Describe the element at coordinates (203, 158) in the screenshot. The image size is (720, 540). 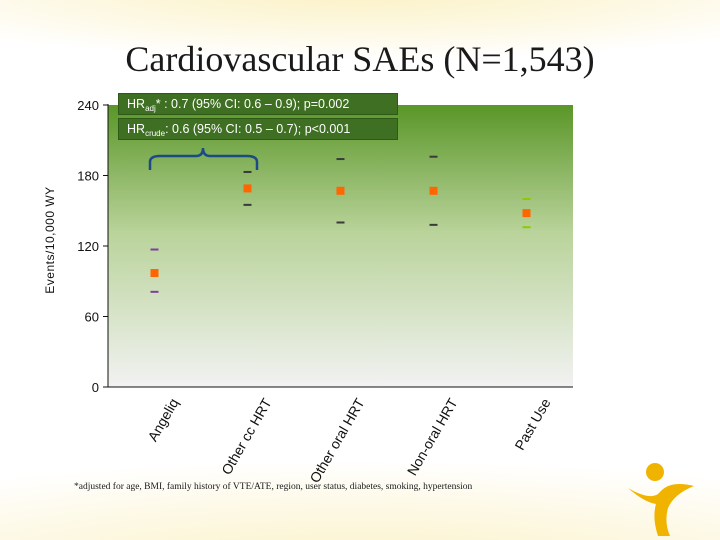
I see `comparison-brace` at that location.